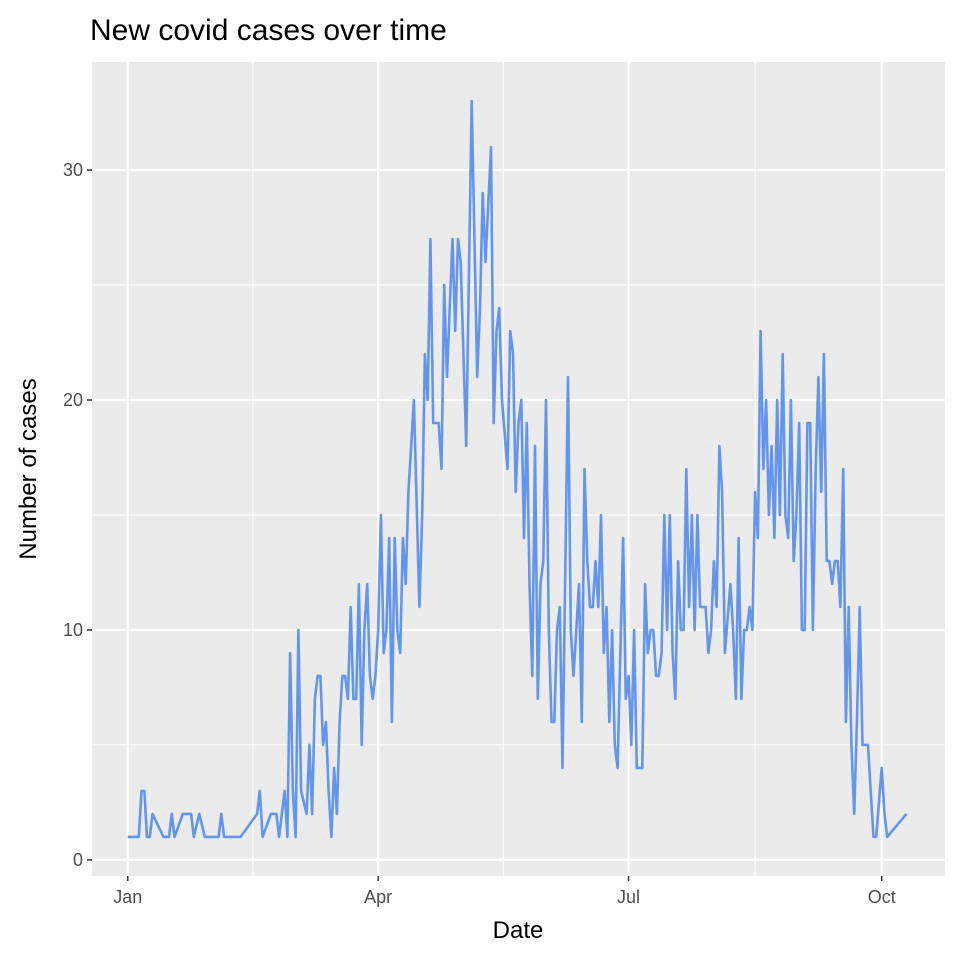 Image resolution: width=960 pixels, height=960 pixels. Describe the element at coordinates (268, 30) in the screenshot. I see `chart-title: New covid cases over time` at that location.